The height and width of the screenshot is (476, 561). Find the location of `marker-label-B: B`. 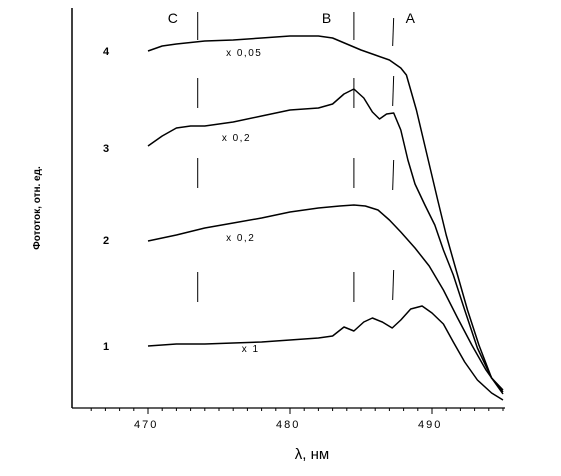

marker-label-B: B is located at coordinates (326, 18).